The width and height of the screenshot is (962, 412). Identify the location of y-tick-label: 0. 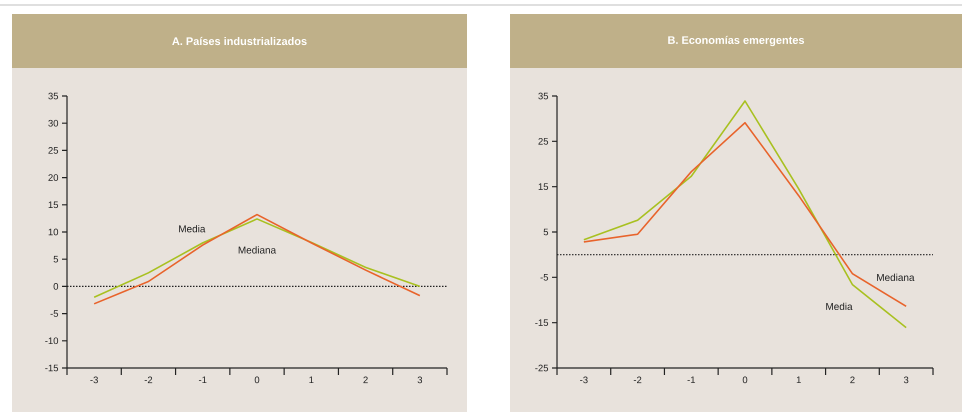
(56, 286).